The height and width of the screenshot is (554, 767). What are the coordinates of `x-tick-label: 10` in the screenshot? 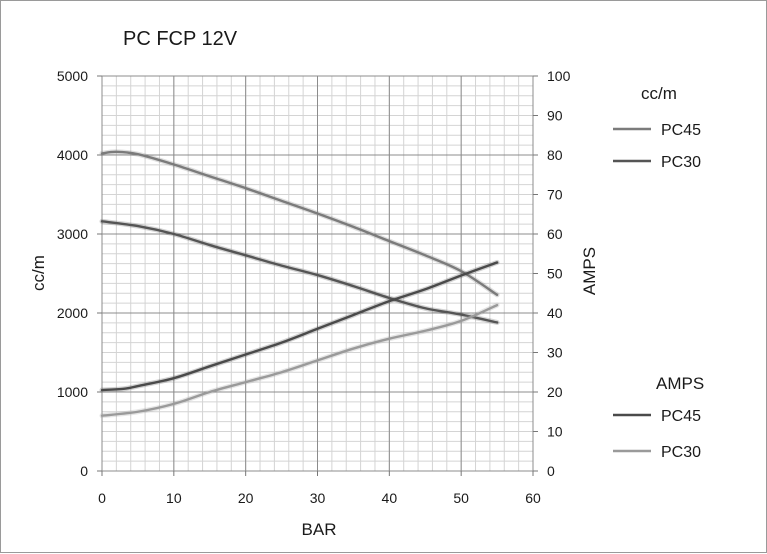 It's located at (174, 498).